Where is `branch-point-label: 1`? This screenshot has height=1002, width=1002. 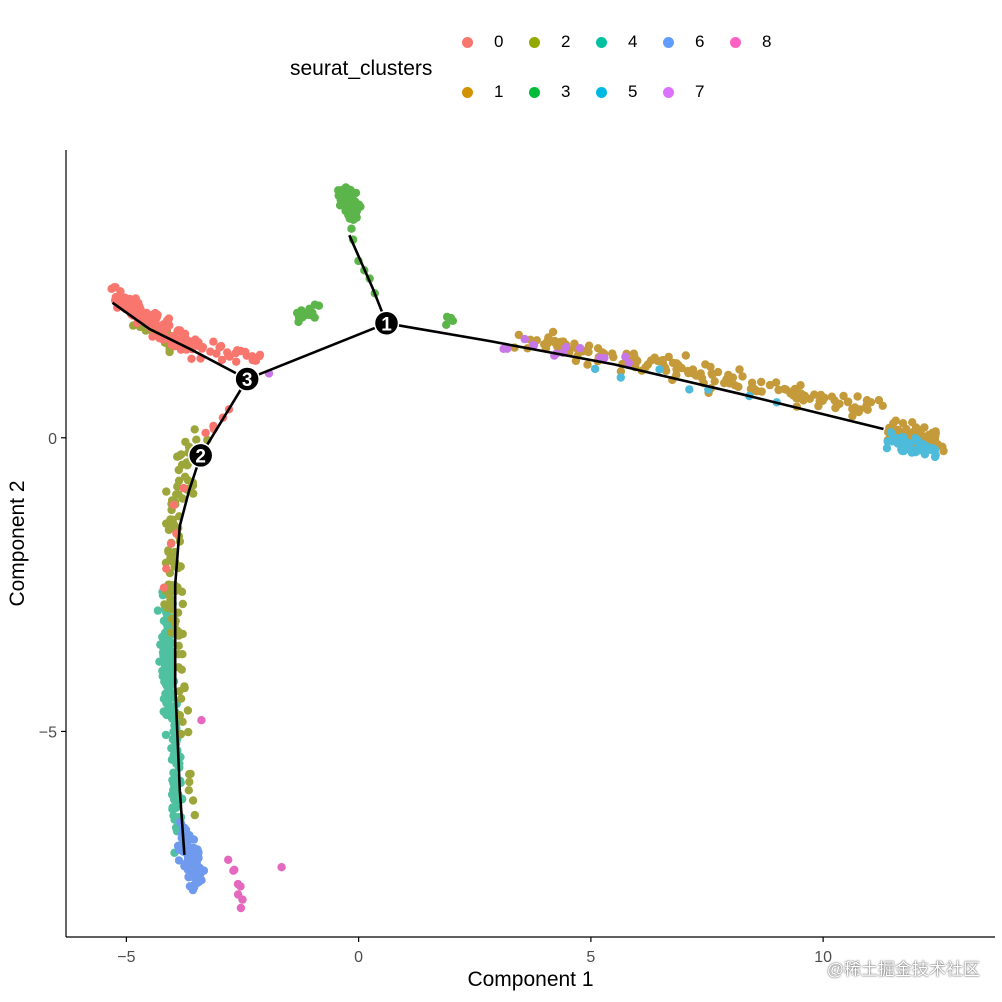
branch-point-label: 1 is located at coordinates (386, 324).